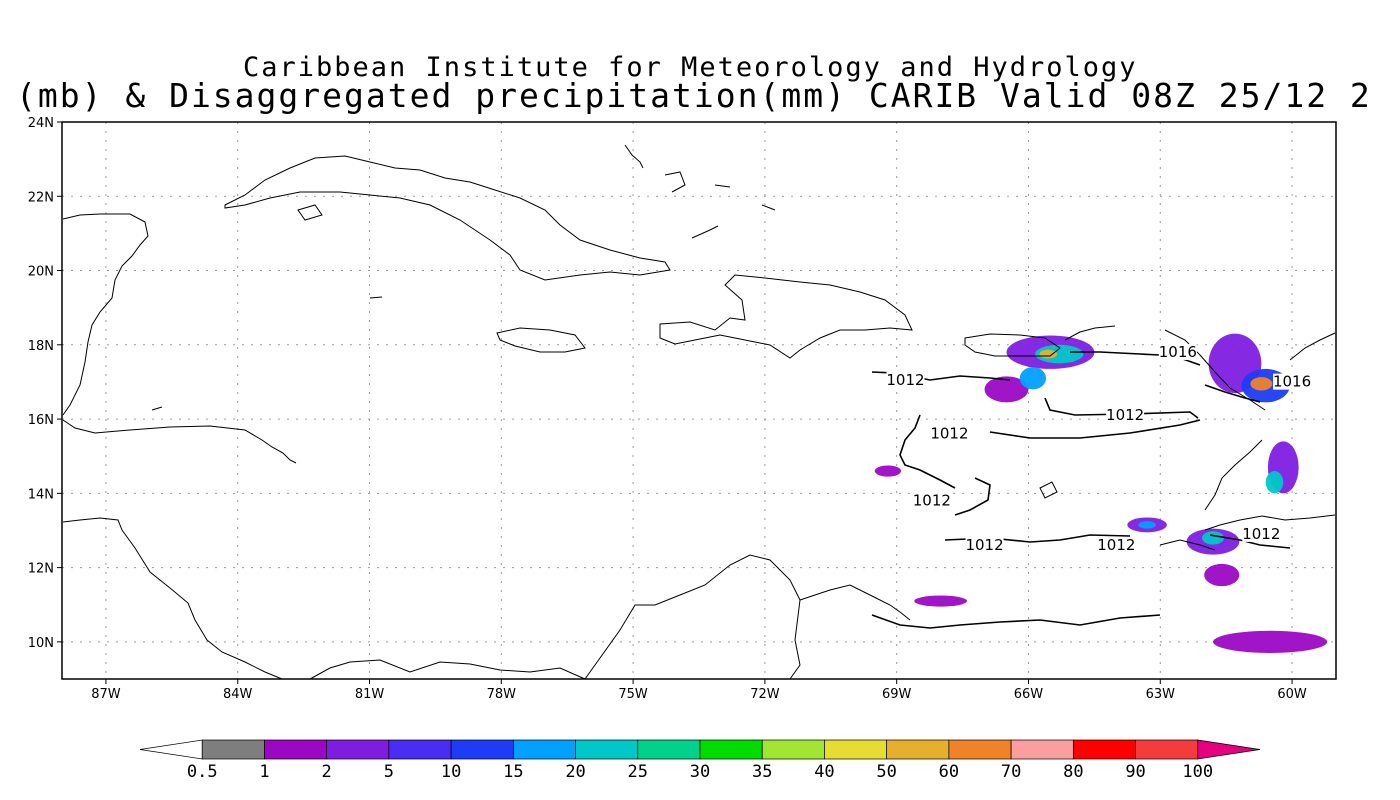 The width and height of the screenshot is (1400, 800). What do you see at coordinates (633, 694) in the screenshot?
I see `lon-tick-label: 75W` at bounding box center [633, 694].